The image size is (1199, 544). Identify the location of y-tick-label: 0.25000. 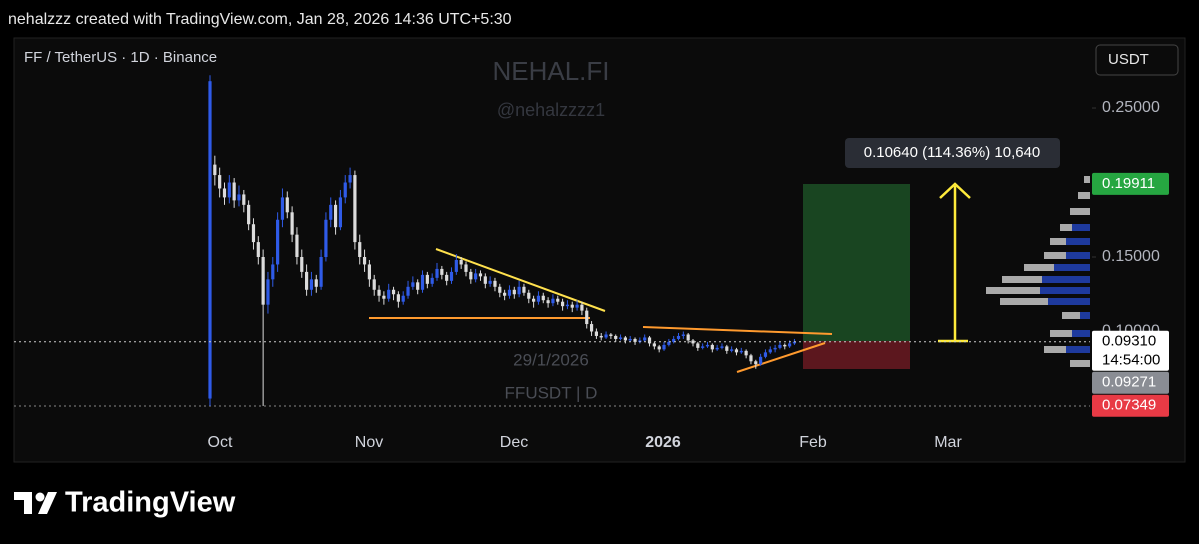
(1131, 107).